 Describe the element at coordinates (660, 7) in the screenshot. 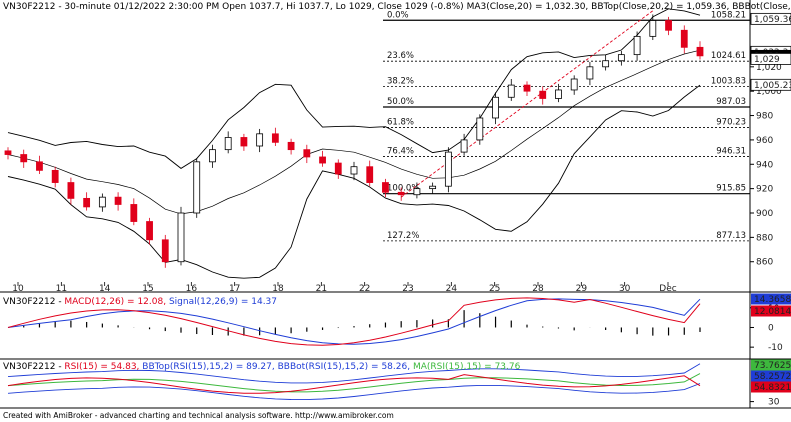

I see `price-header-bbtop: BBTop(Close,20,2) = 1,059.36,` at that location.